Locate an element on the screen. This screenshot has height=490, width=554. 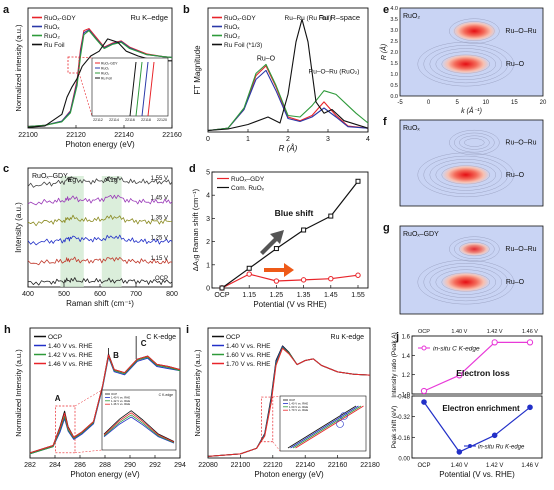
series-label: 1.45 V is located at coordinates (159, 199).